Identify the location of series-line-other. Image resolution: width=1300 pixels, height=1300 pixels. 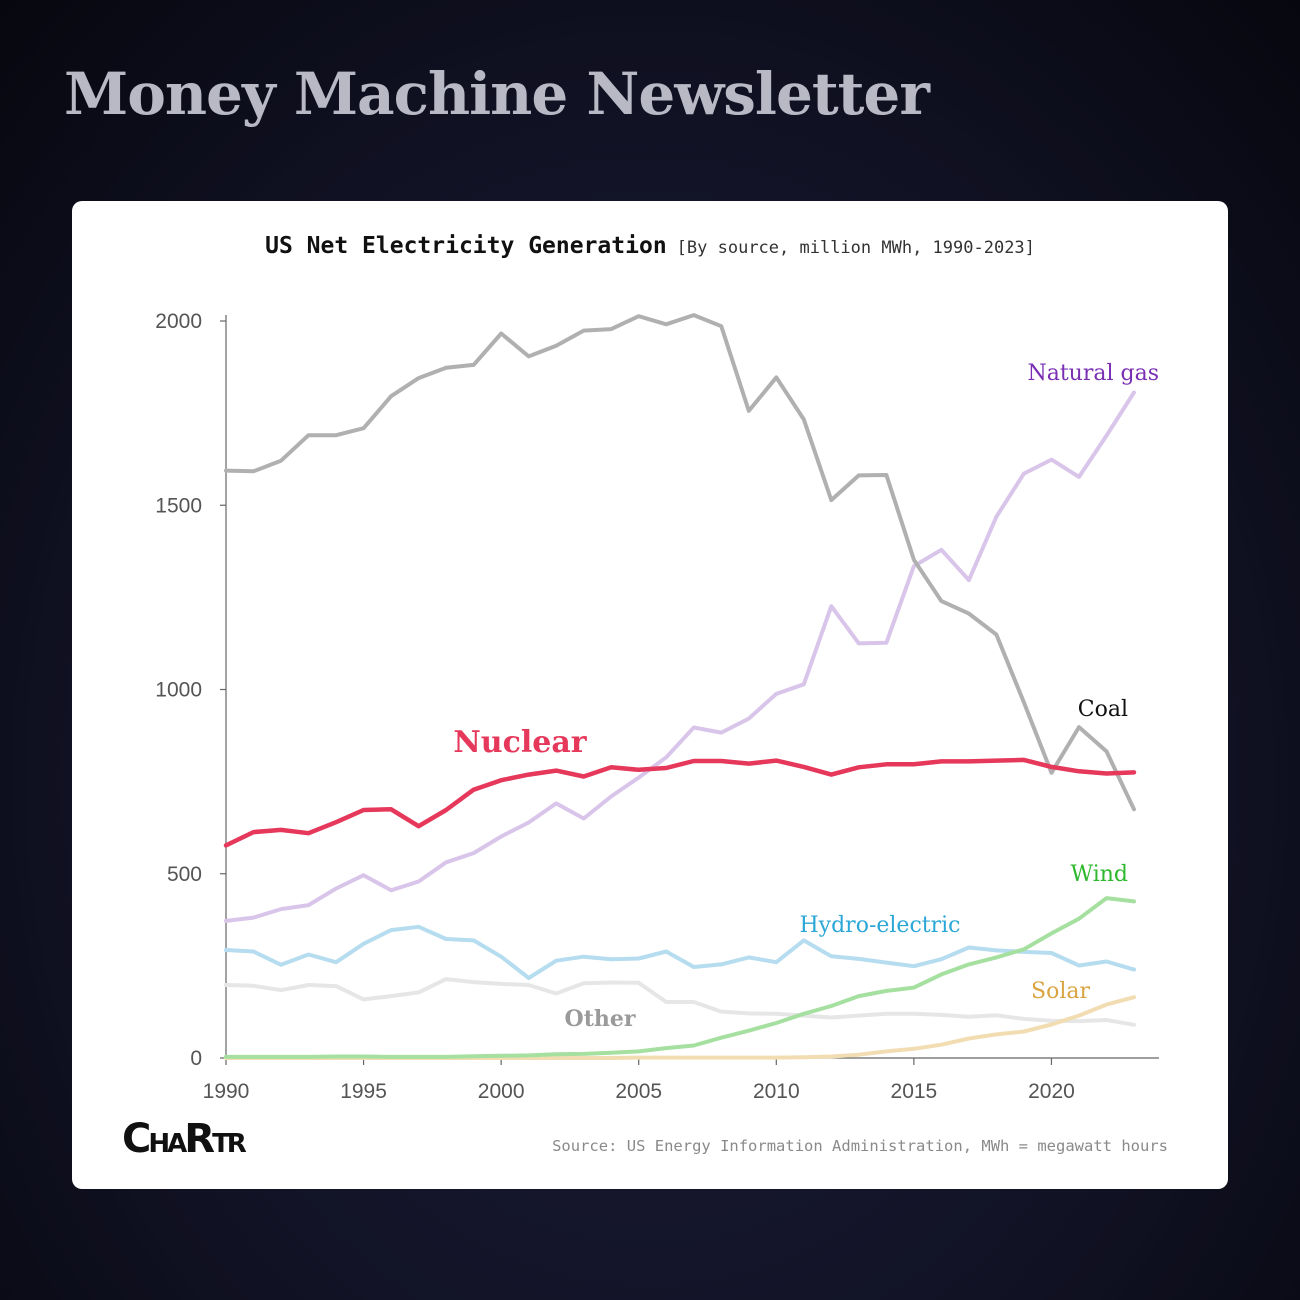
(680, 1002).